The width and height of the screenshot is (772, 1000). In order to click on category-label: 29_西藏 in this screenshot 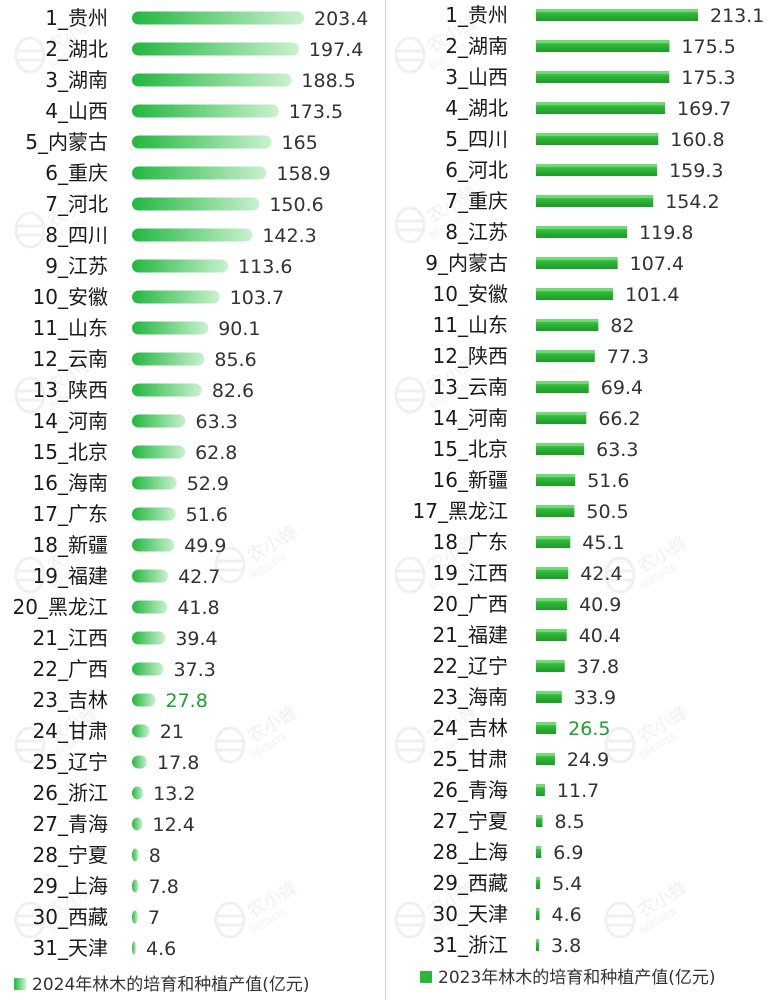, I will do `click(470, 883)`.